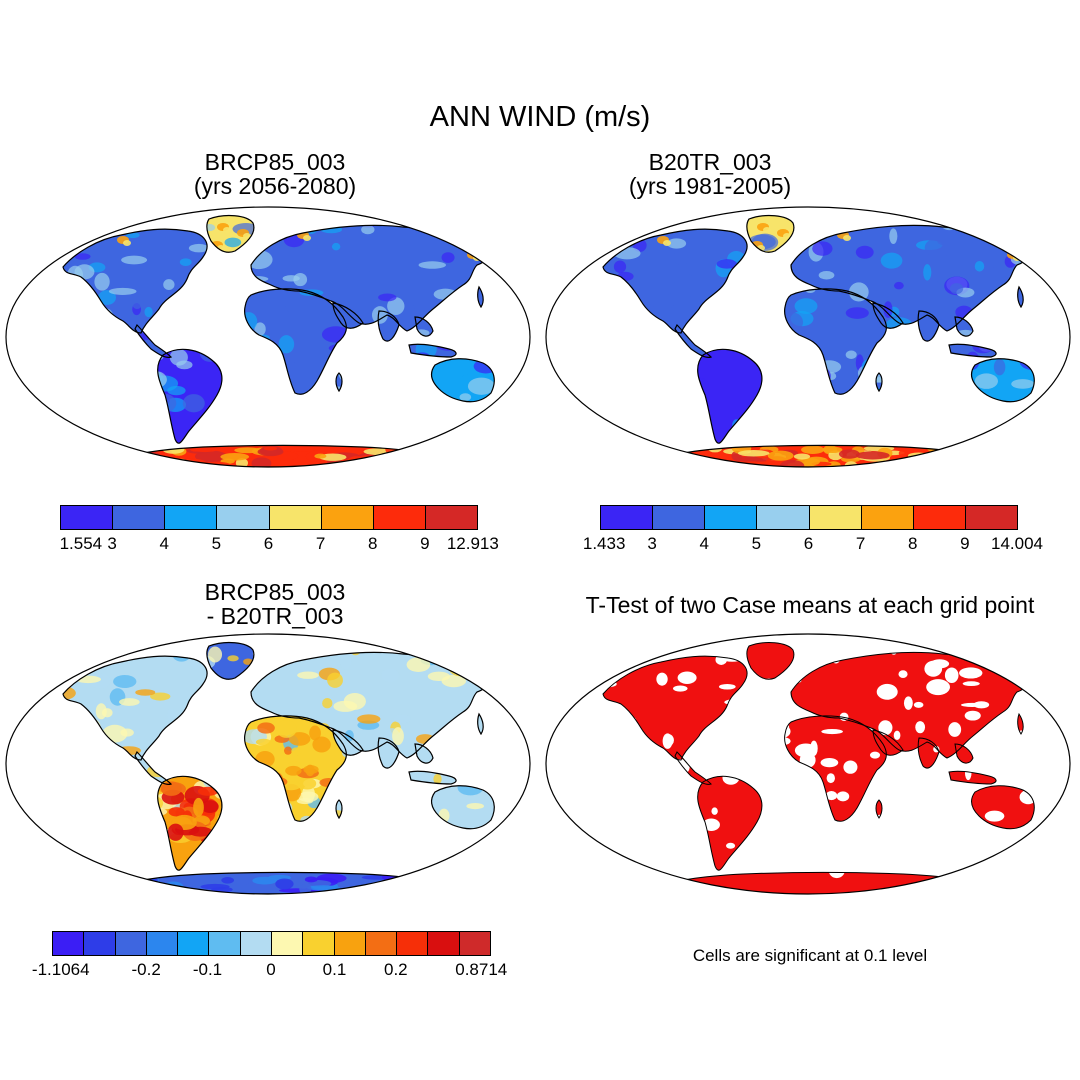 The height and width of the screenshot is (1080, 1080). Describe the element at coordinates (860, 543) in the screenshot. I see `colorbar-label: 7` at that location.